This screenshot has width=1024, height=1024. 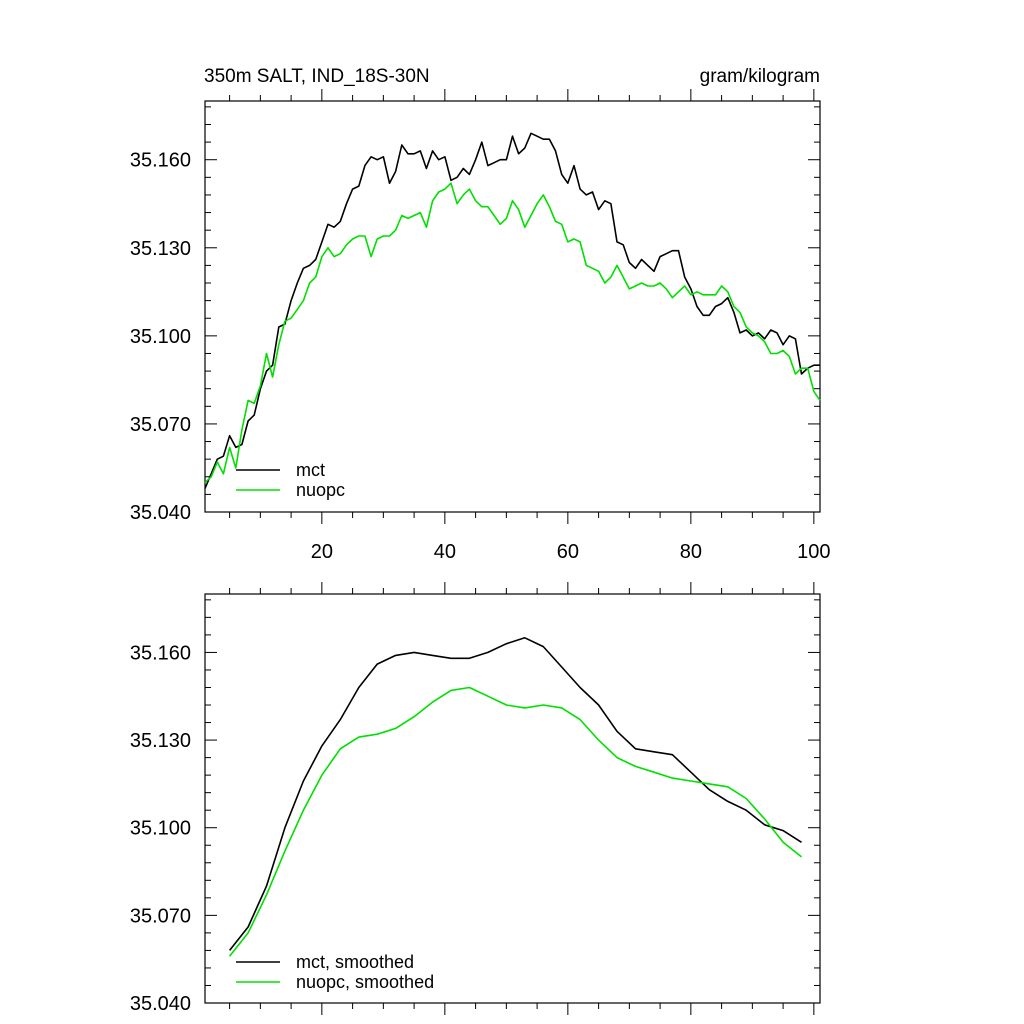 What do you see at coordinates (355, 962) in the screenshot?
I see `legend-label: mct, smoothed` at bounding box center [355, 962].